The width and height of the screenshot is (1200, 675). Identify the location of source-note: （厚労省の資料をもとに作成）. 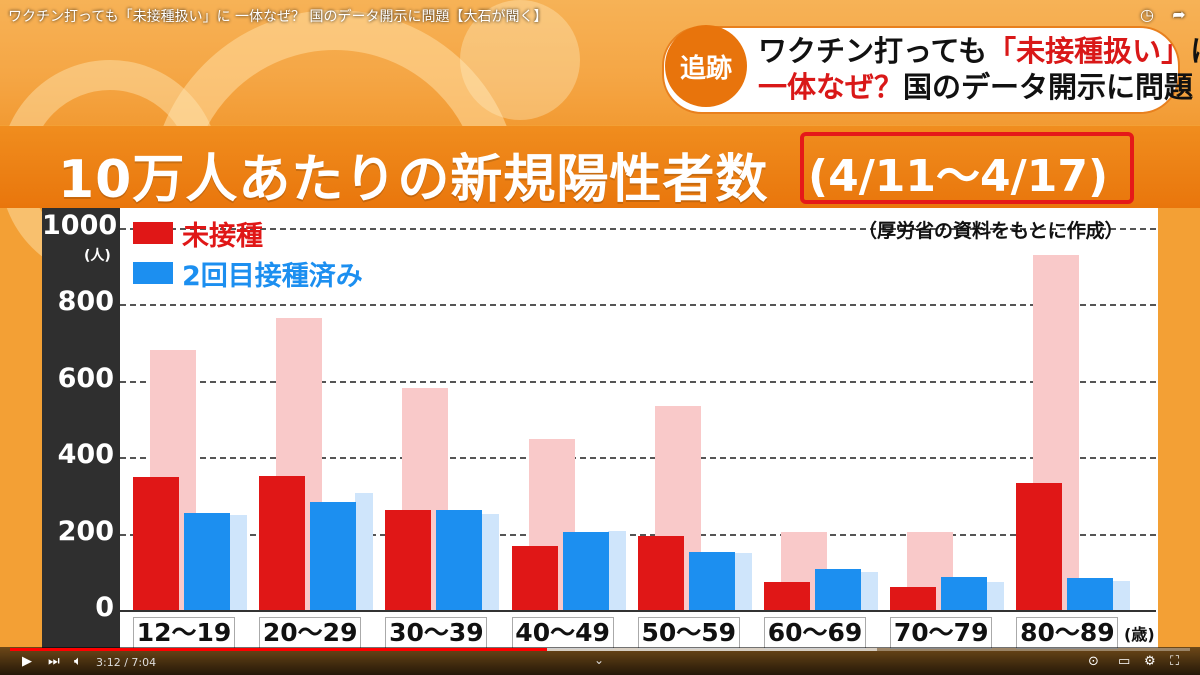
(991, 231).